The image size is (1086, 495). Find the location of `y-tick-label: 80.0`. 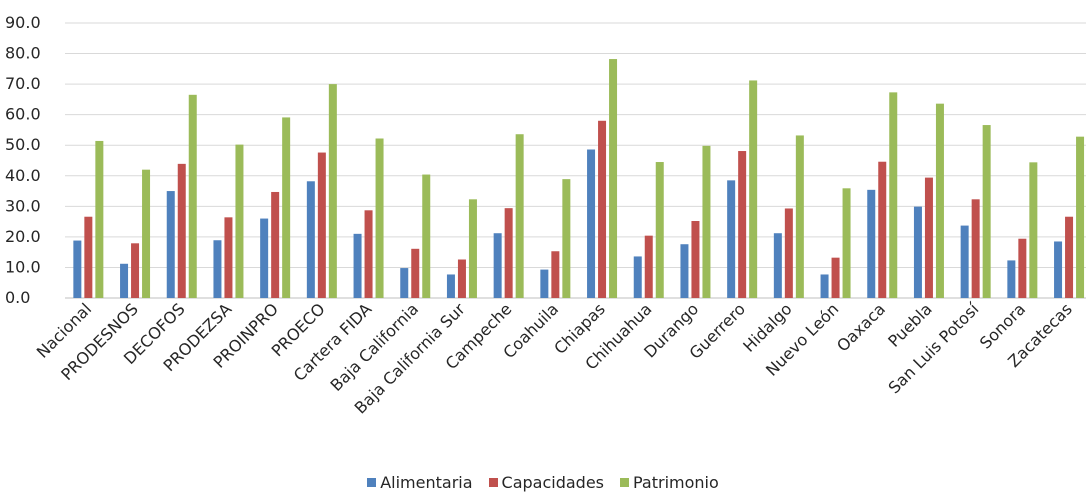

y-tick-label: 80.0 is located at coordinates (23, 53).